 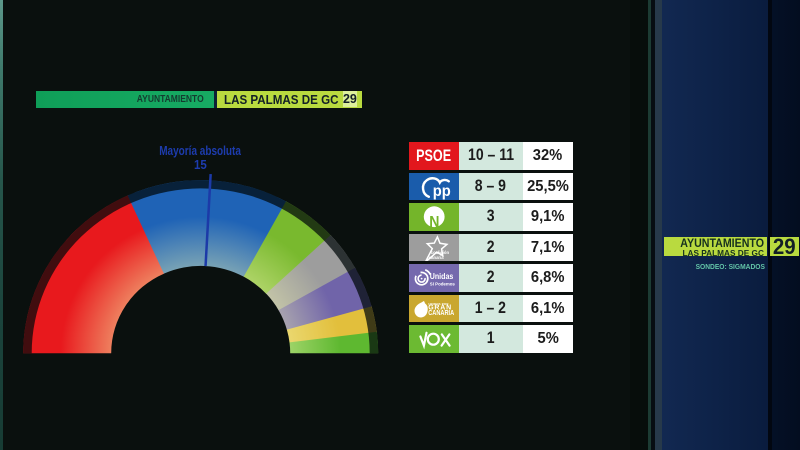 I want to click on svg-text: GRAN, so click(x=440, y=307).